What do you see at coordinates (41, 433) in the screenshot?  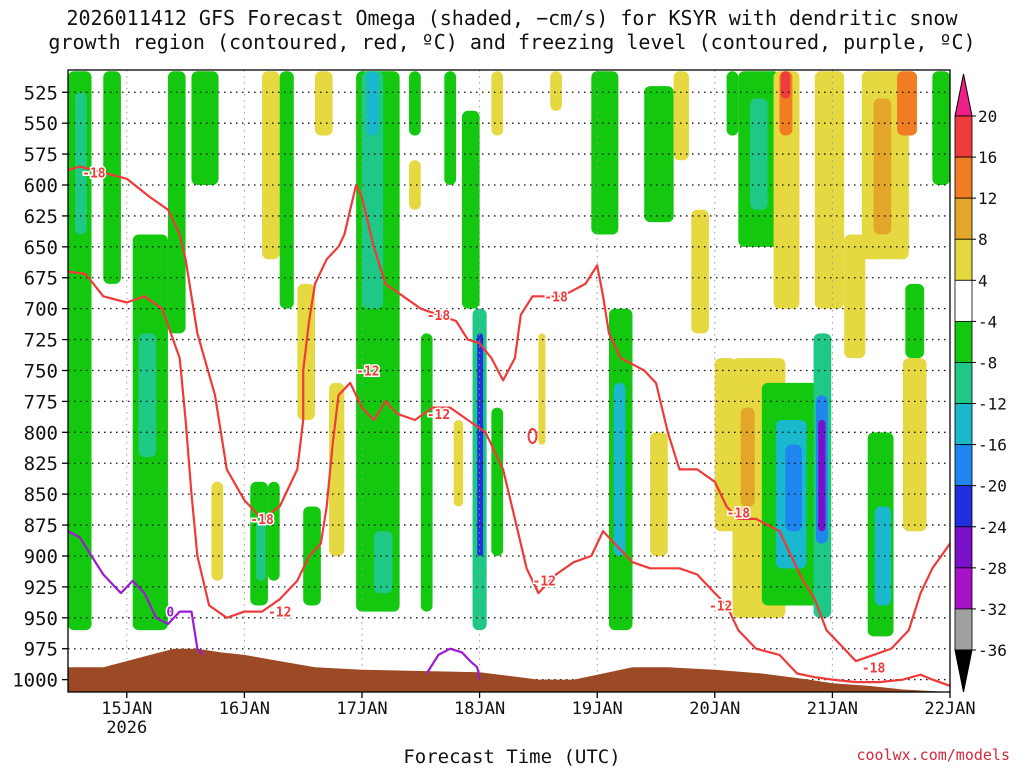 I see `y-tick-label: 800` at bounding box center [41, 433].